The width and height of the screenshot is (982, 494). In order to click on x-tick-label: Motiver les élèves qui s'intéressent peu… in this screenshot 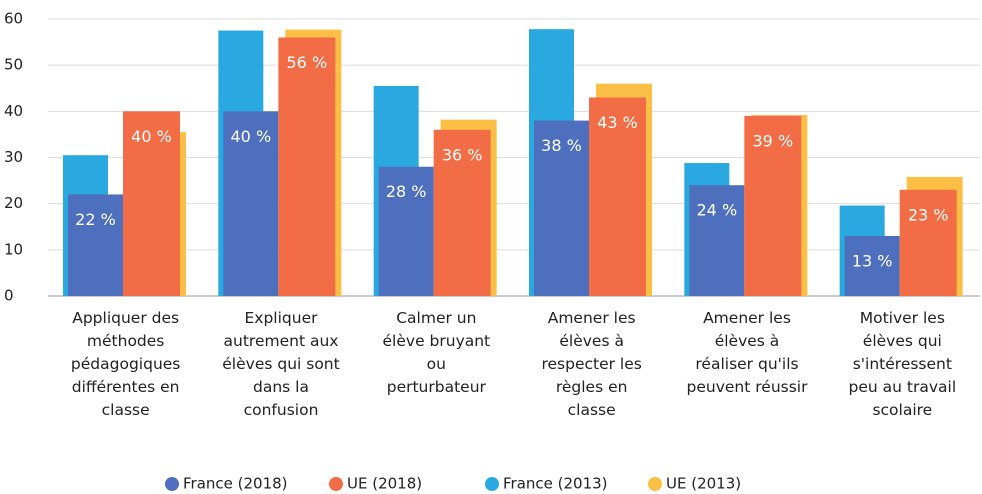, I will do `click(902, 364)`.